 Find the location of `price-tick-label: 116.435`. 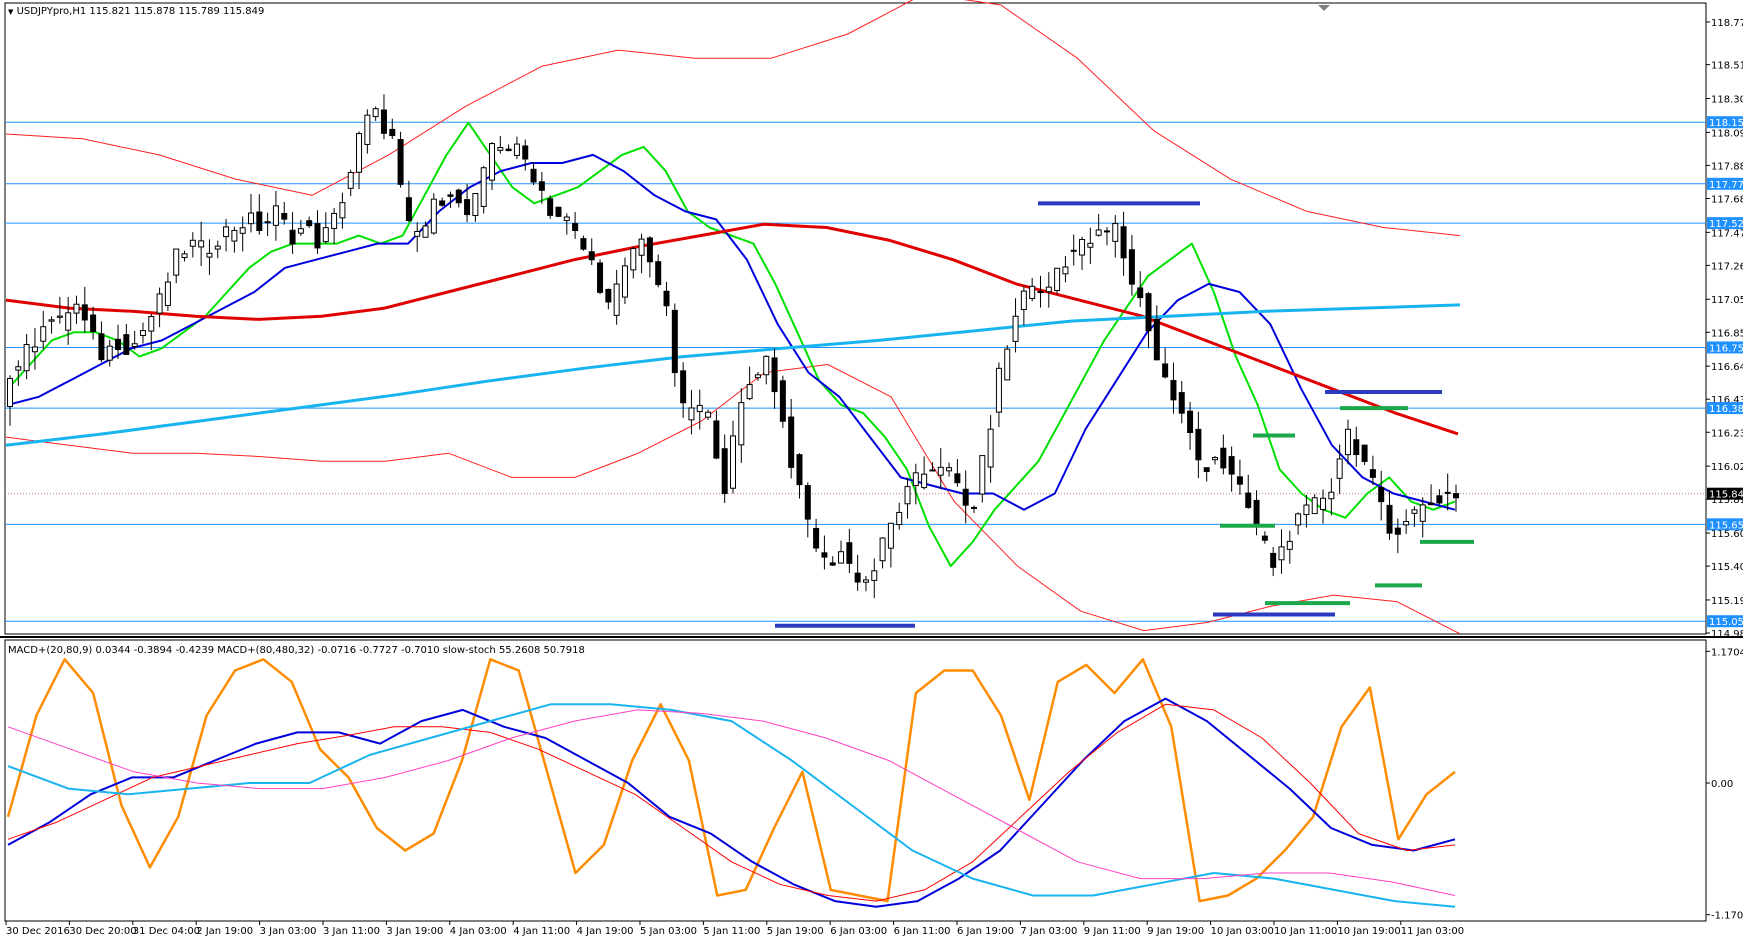

price-tick-label: 116.435 is located at coordinates (1727, 400).